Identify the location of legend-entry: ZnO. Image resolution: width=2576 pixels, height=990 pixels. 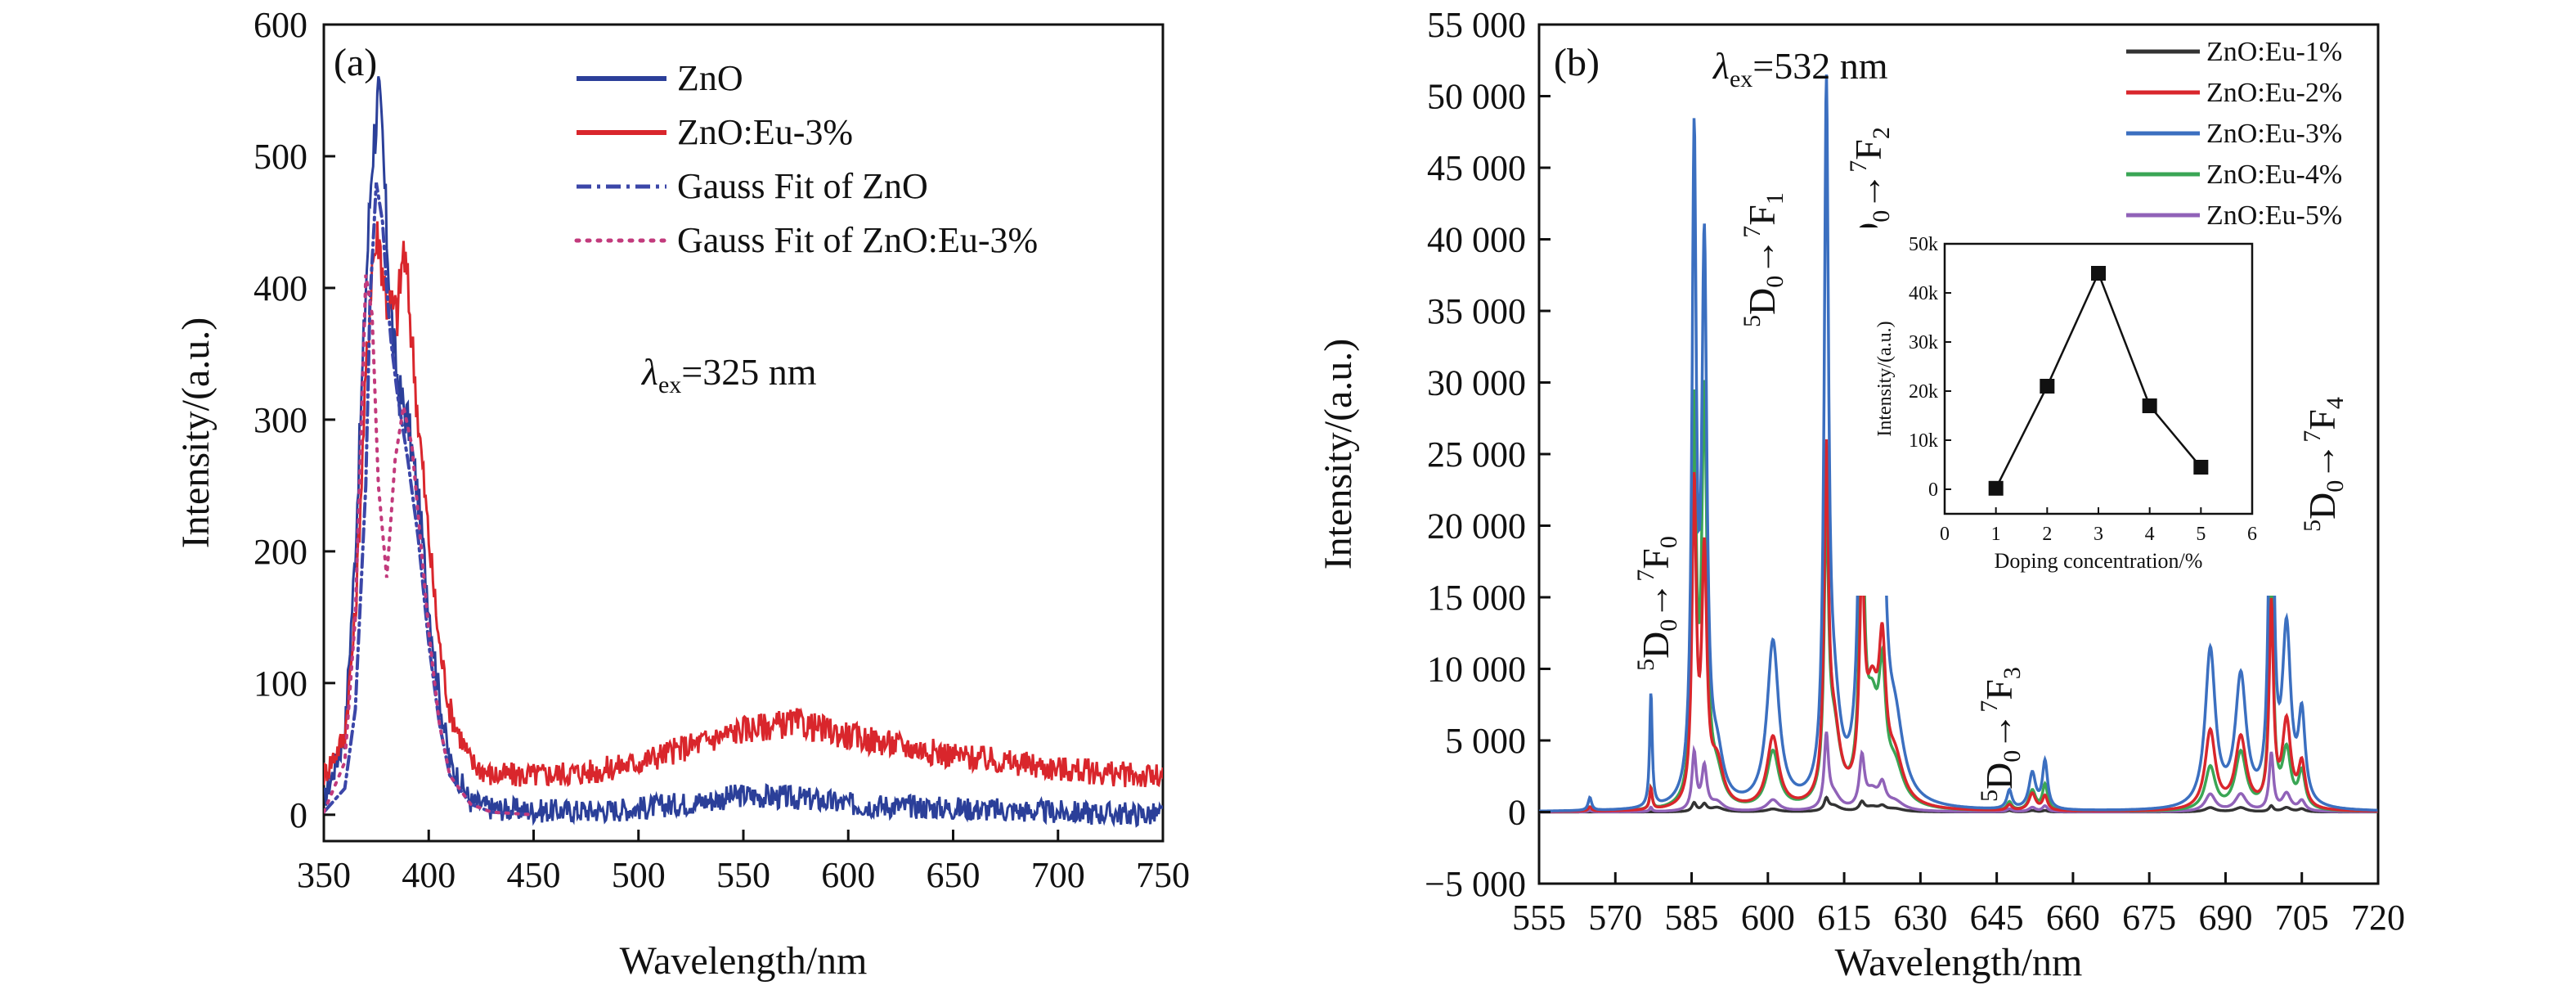
(710, 78).